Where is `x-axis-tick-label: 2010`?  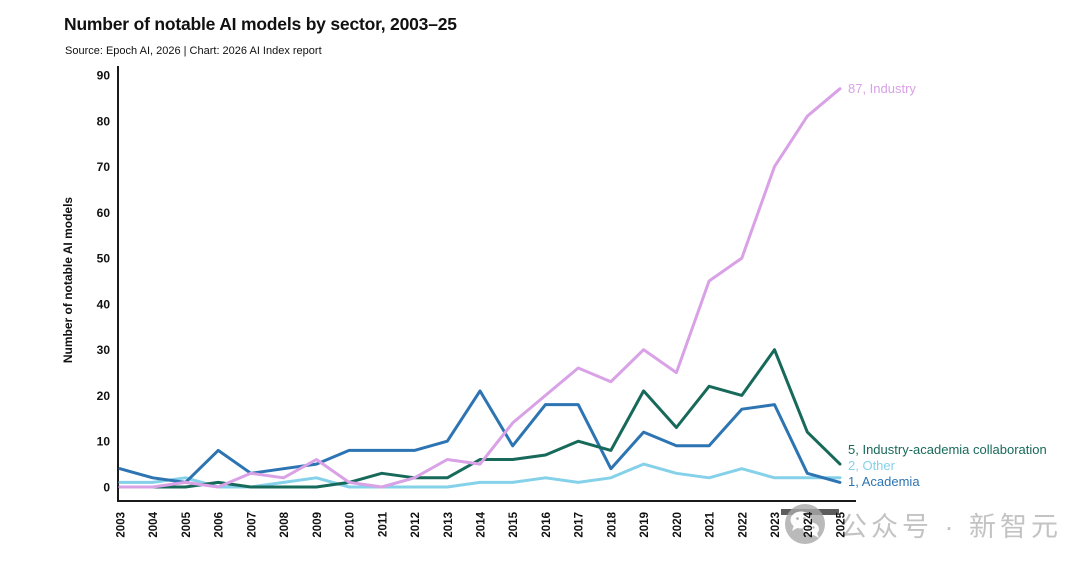 x-axis-tick-label: 2010 is located at coordinates (351, 525).